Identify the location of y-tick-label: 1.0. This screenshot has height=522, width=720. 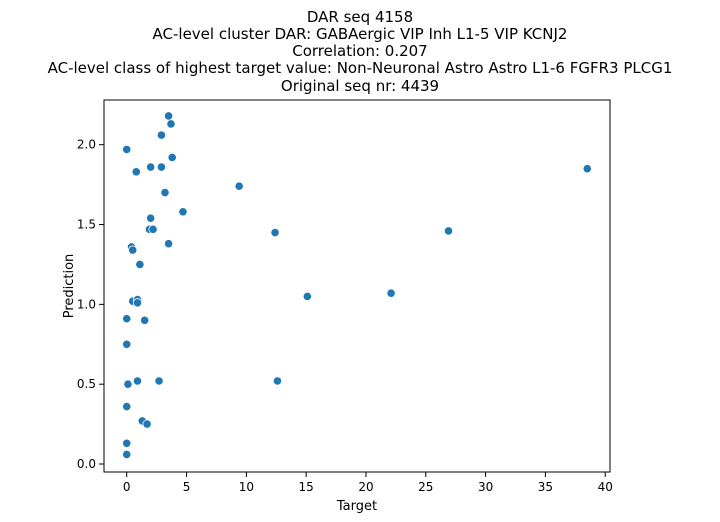
(86, 304).